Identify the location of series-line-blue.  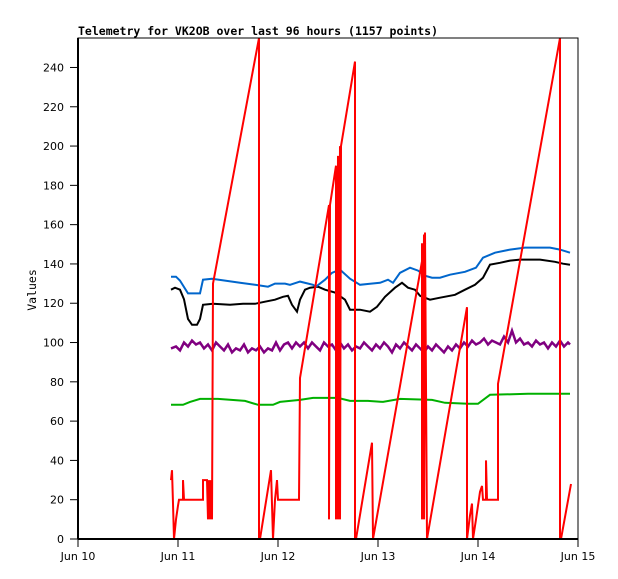
(371, 270).